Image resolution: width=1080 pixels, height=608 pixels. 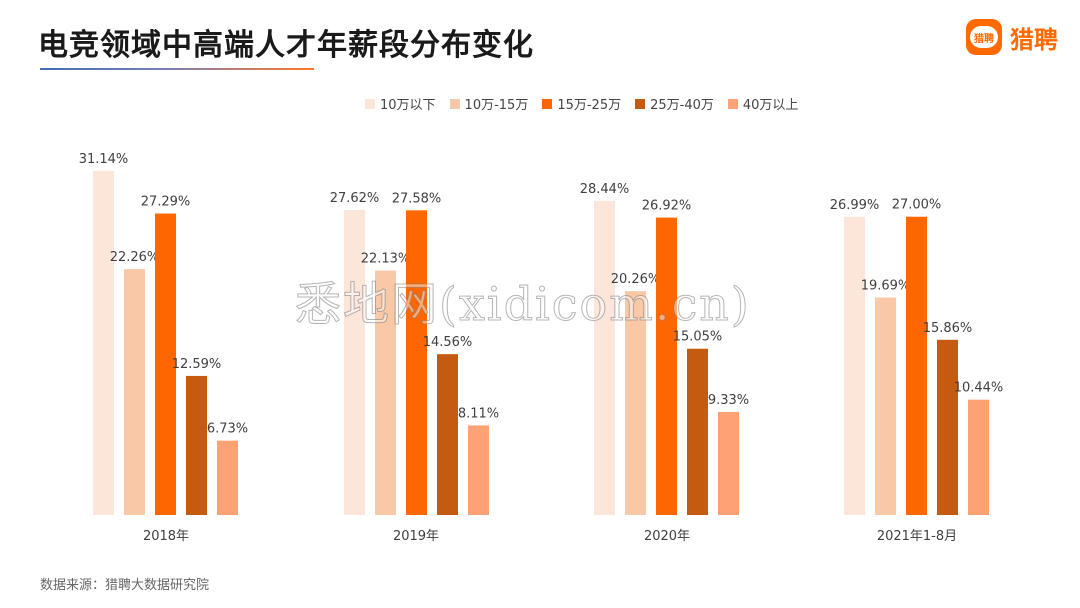 I want to click on brand-logo-icon: 猎聘, so click(x=984, y=37).